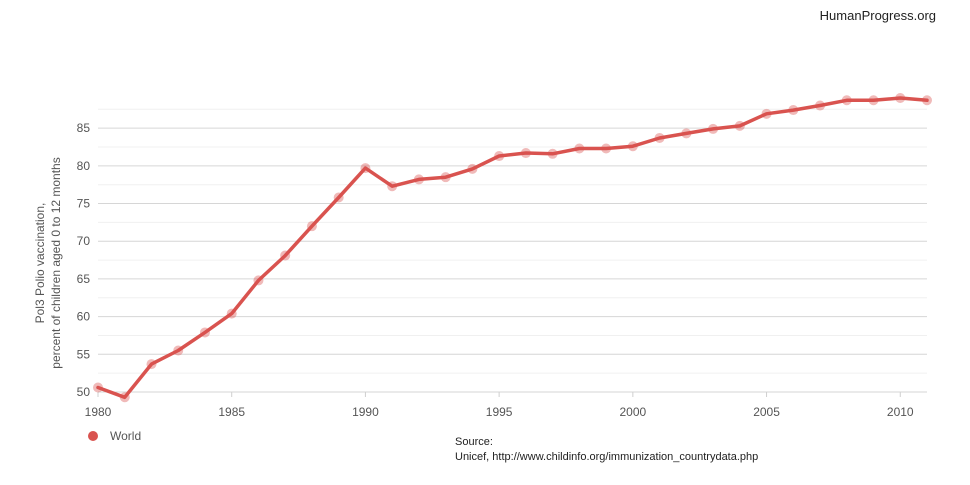  I want to click on y-tick-label: 60, so click(84, 317).